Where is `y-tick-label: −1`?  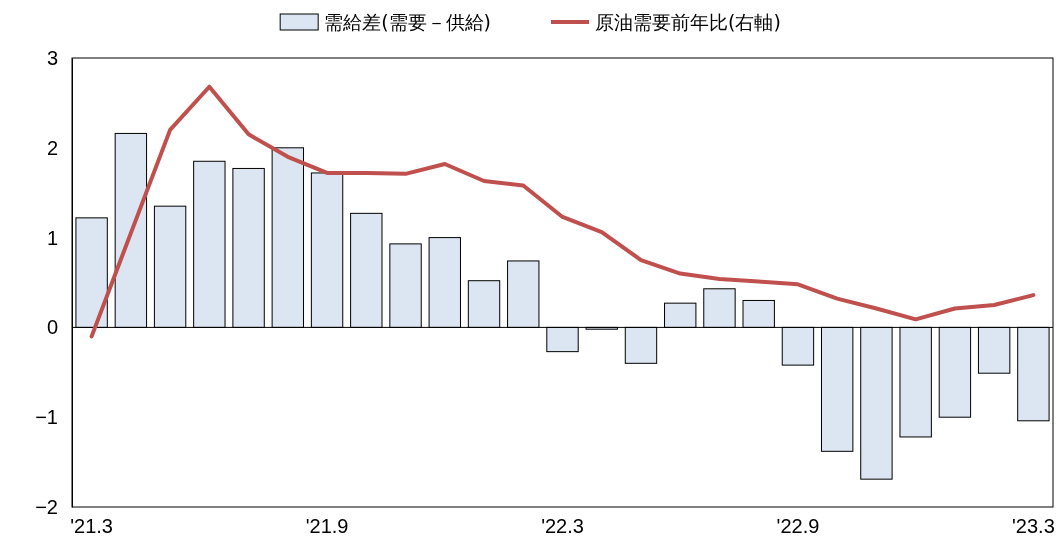
y-tick-label: −1 is located at coordinates (46, 417).